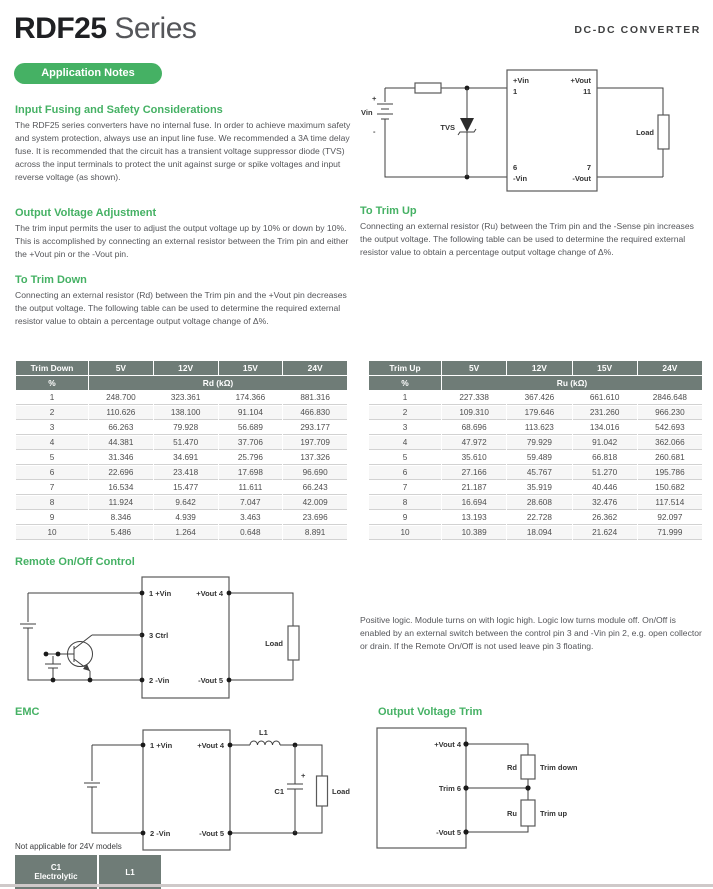 The image size is (713, 889). Describe the element at coordinates (181, 398) in the screenshot. I see `table-row: 1 248.700 323.361 174.366 881.316` at that location.